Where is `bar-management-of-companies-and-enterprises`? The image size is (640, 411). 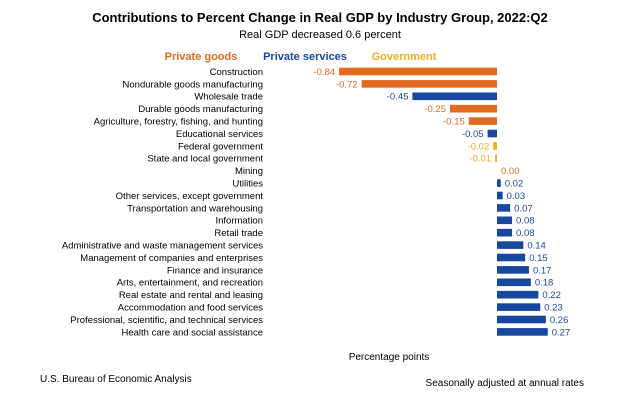
bar-management-of-companies-and-enterprises is located at coordinates (511, 257).